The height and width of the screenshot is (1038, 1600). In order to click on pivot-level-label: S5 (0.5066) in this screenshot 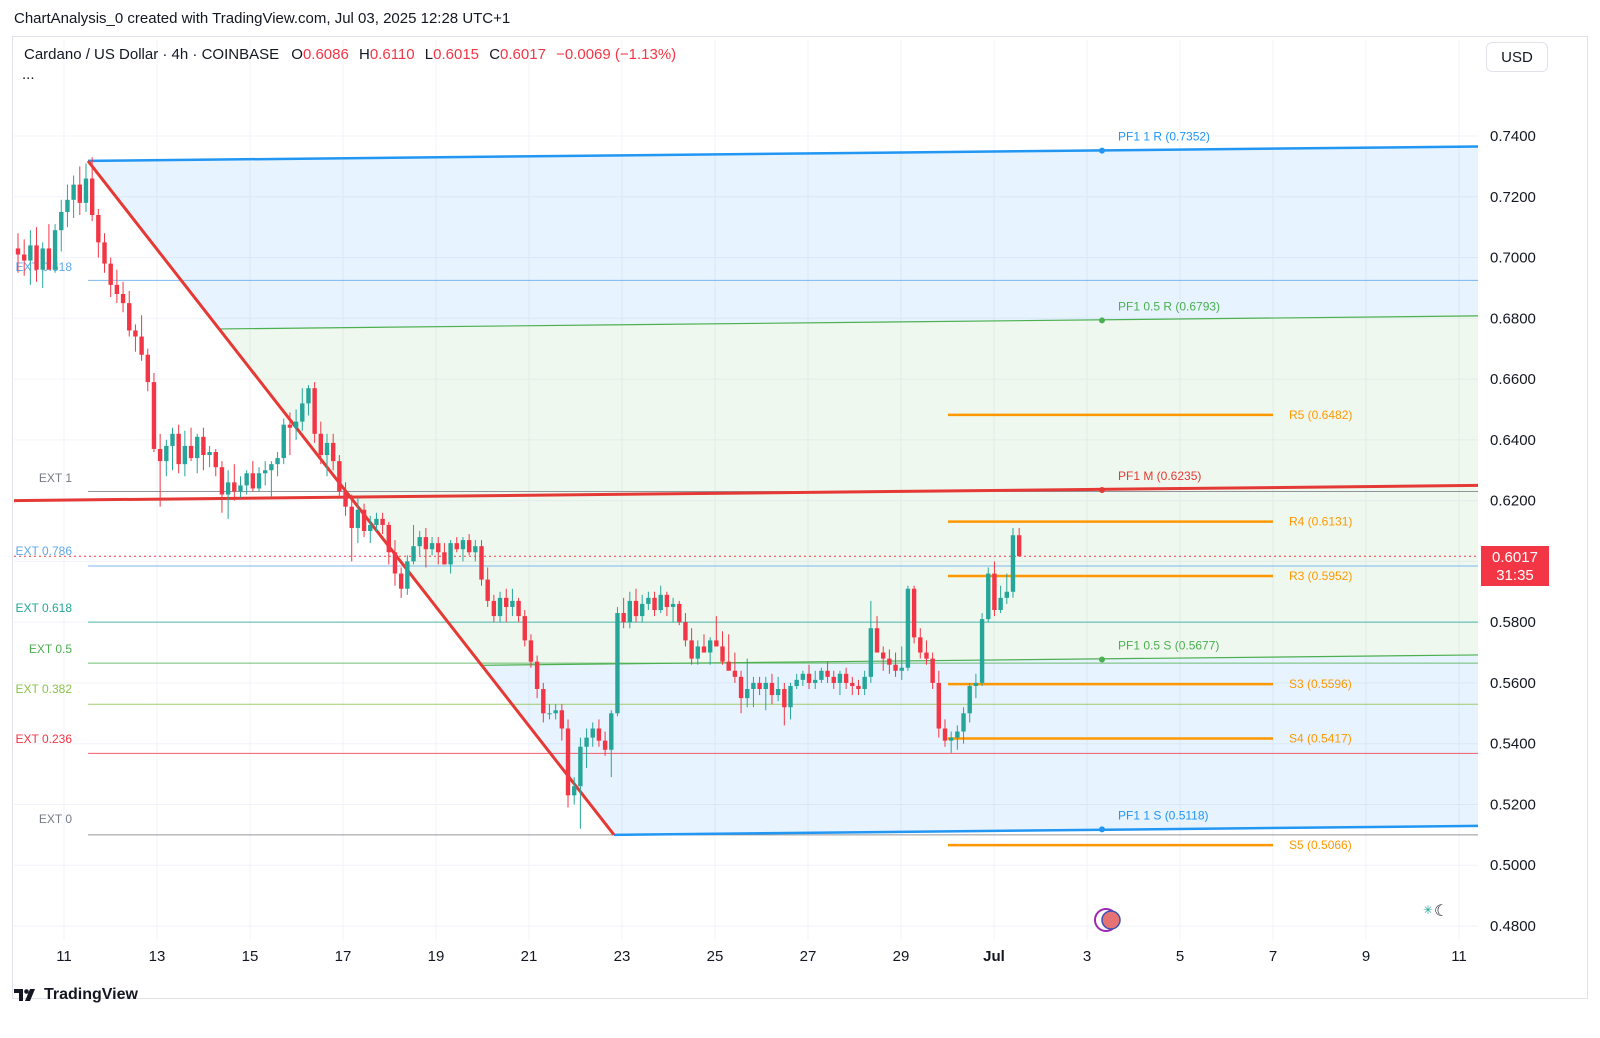, I will do `click(1320, 845)`.